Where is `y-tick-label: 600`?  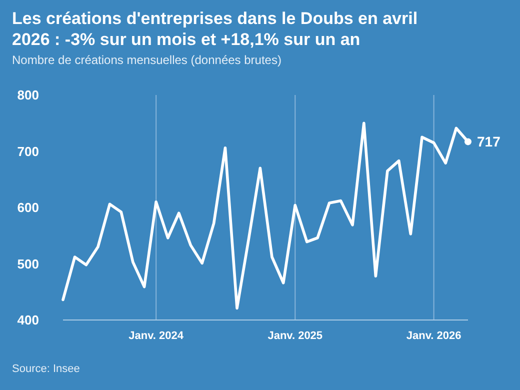
y-tick-label: 600 is located at coordinates (28, 208).